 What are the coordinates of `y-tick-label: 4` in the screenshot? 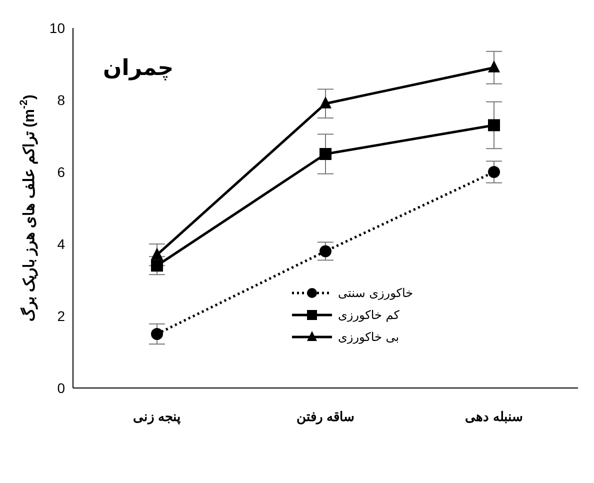 It's located at (61, 244).